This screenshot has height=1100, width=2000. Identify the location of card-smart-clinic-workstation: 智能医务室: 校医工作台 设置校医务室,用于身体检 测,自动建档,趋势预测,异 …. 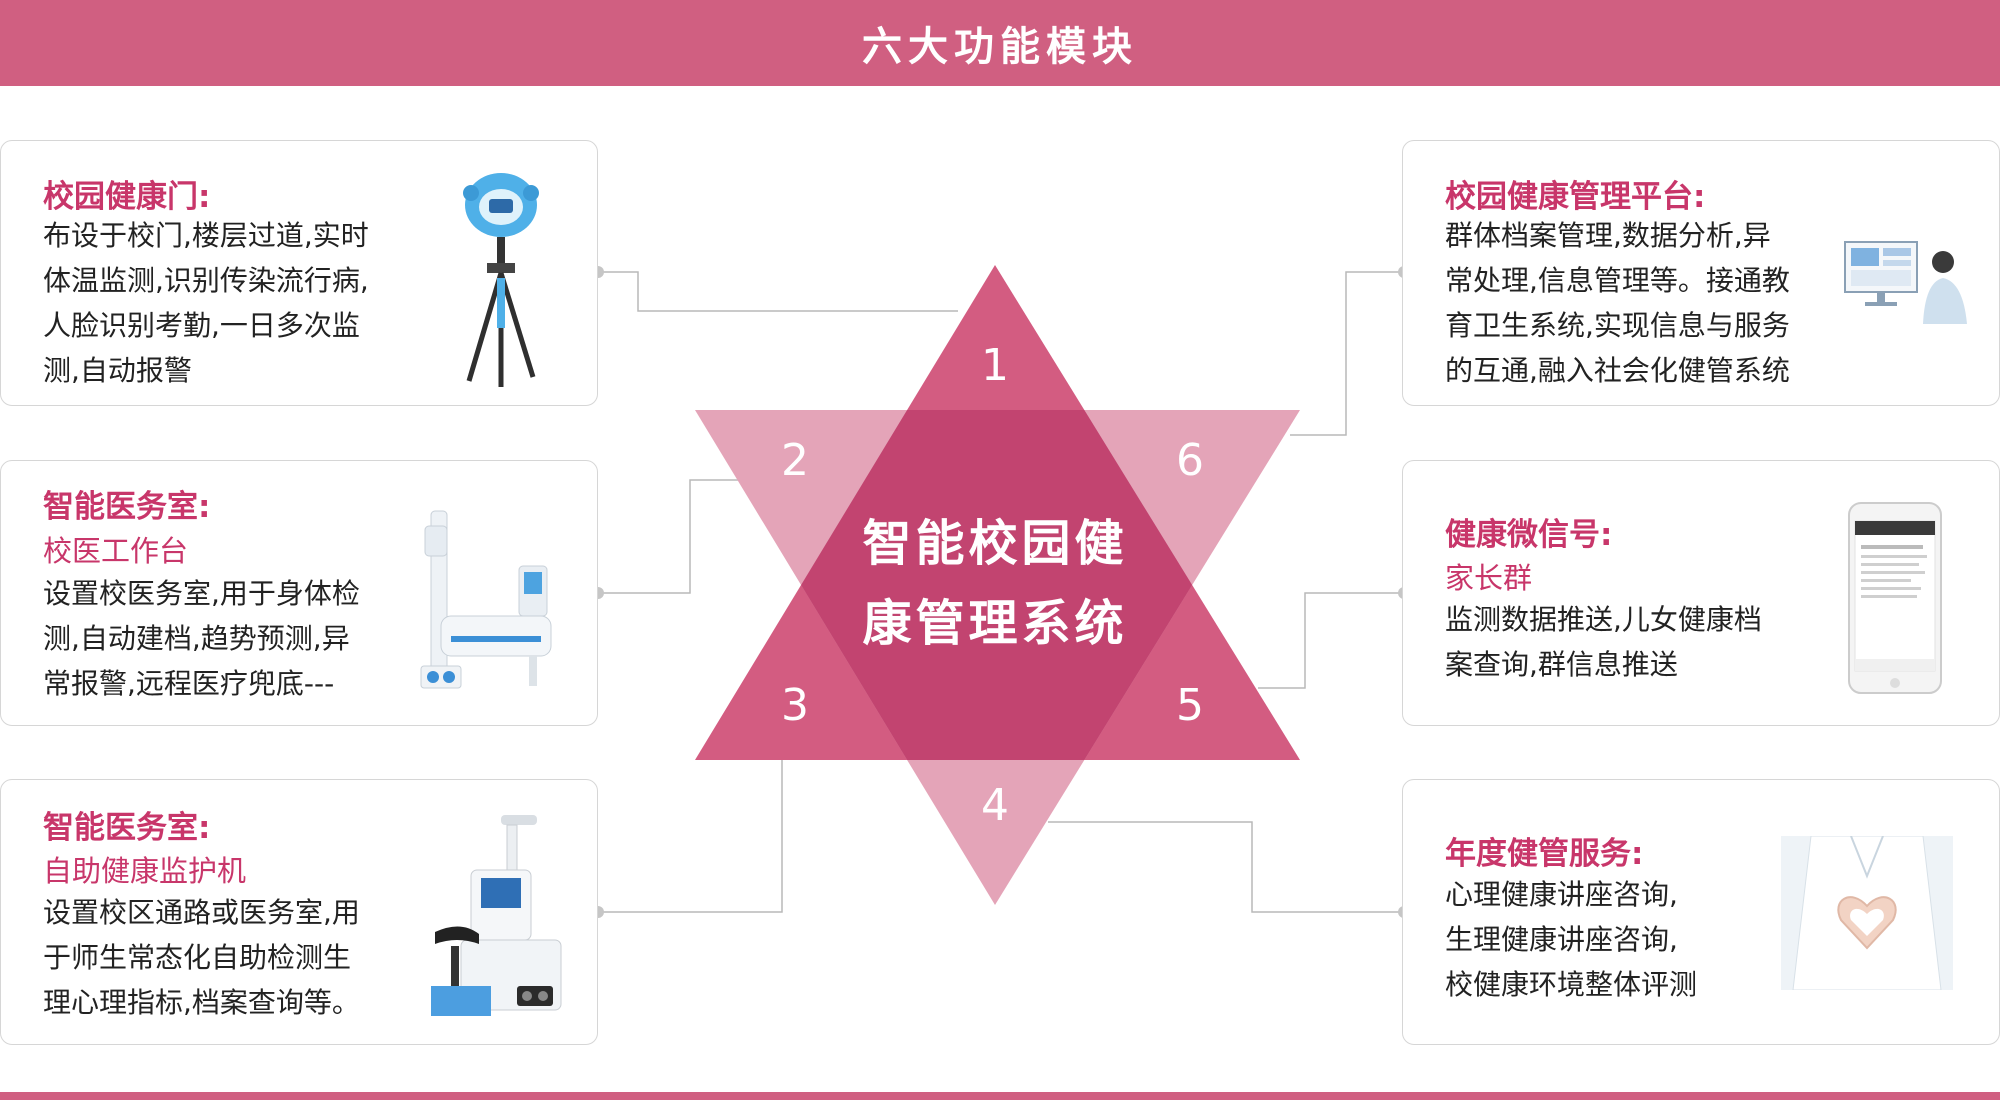
(299, 593).